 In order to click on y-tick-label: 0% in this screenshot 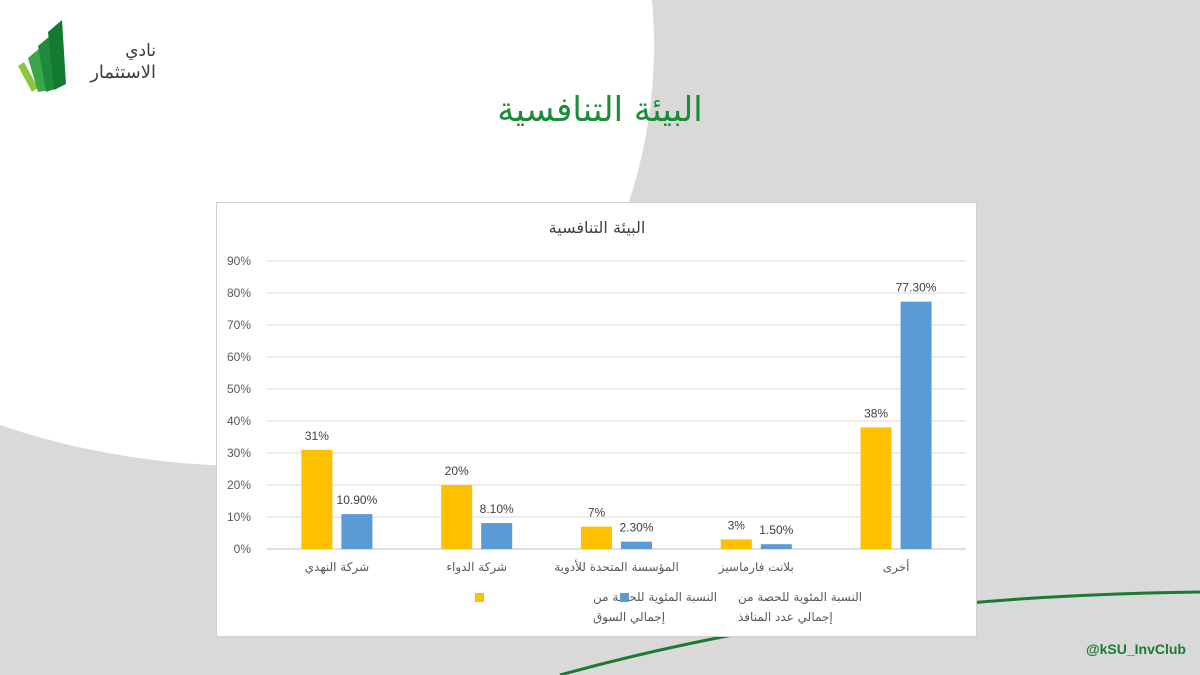, I will do `click(243, 549)`.